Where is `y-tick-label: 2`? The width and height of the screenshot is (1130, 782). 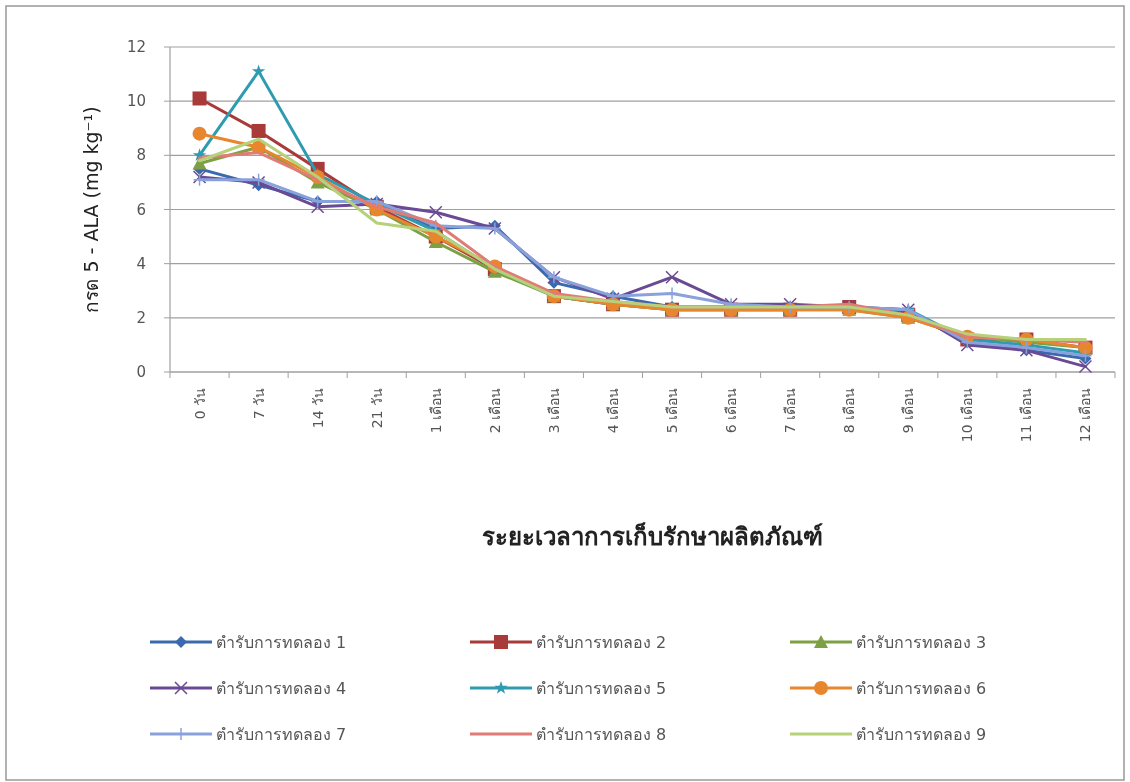
y-tick-label: 2 is located at coordinates (141, 317).